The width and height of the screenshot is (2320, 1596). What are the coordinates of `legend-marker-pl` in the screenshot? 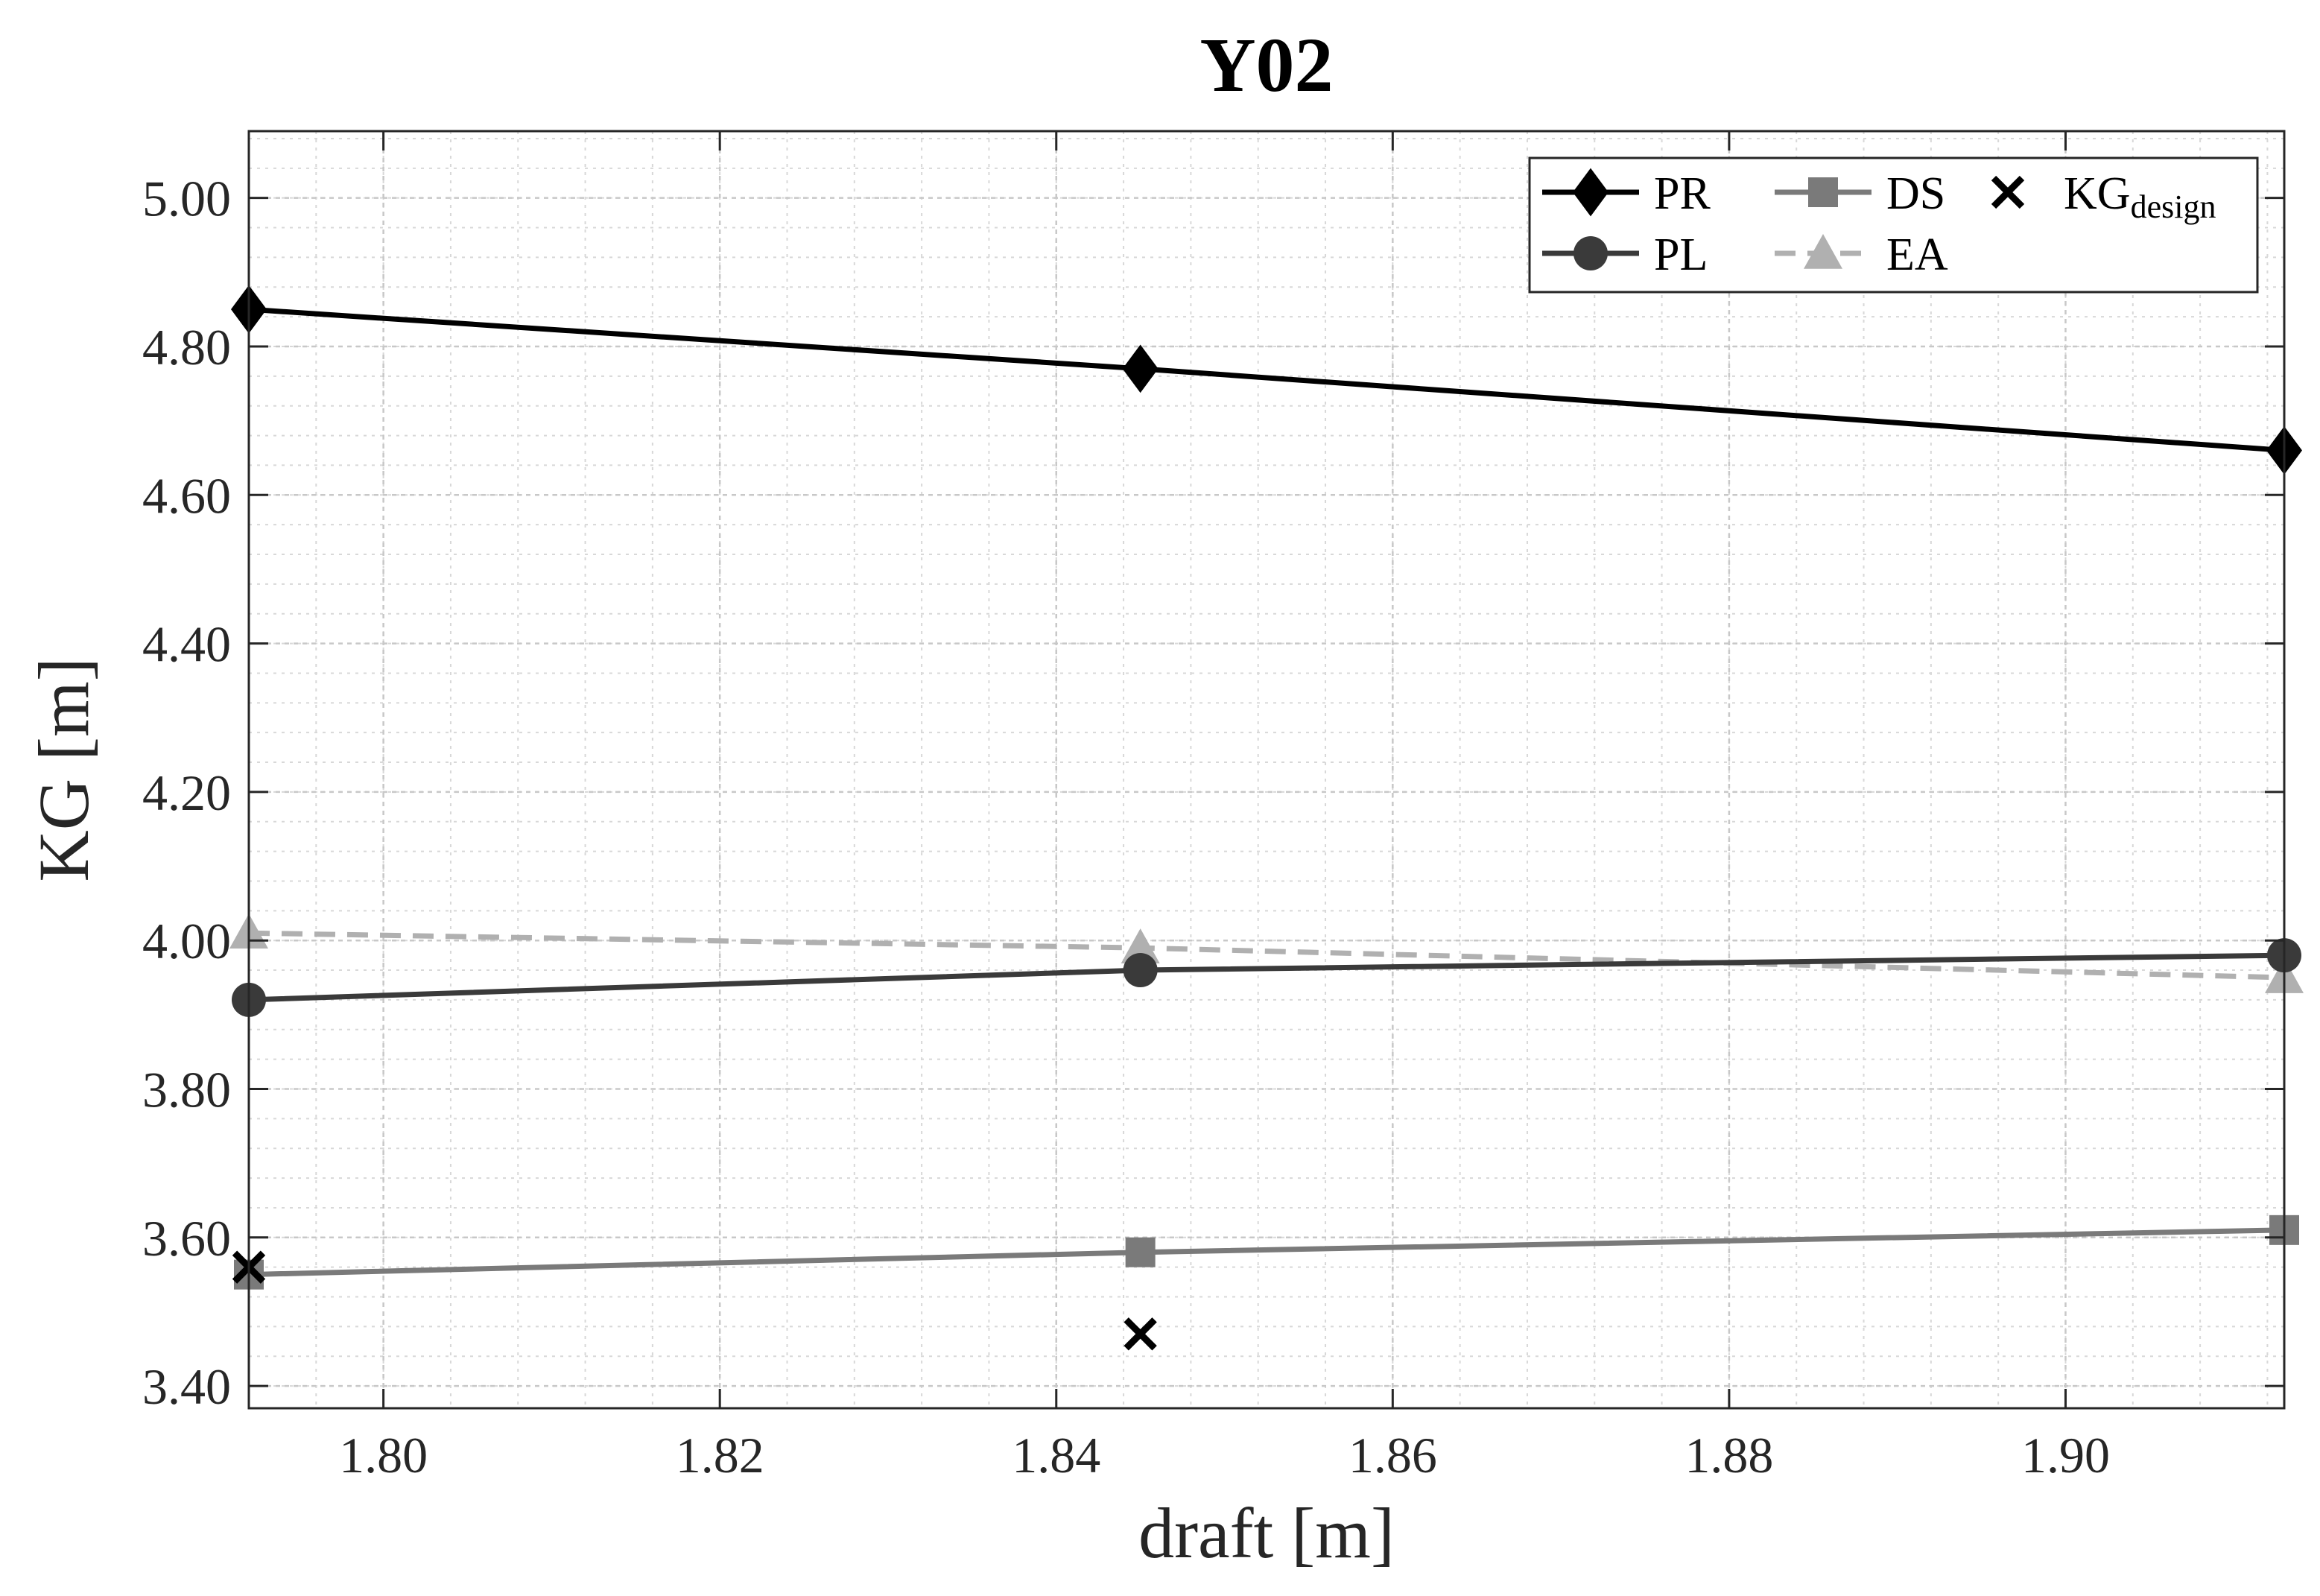 It's located at (1591, 253).